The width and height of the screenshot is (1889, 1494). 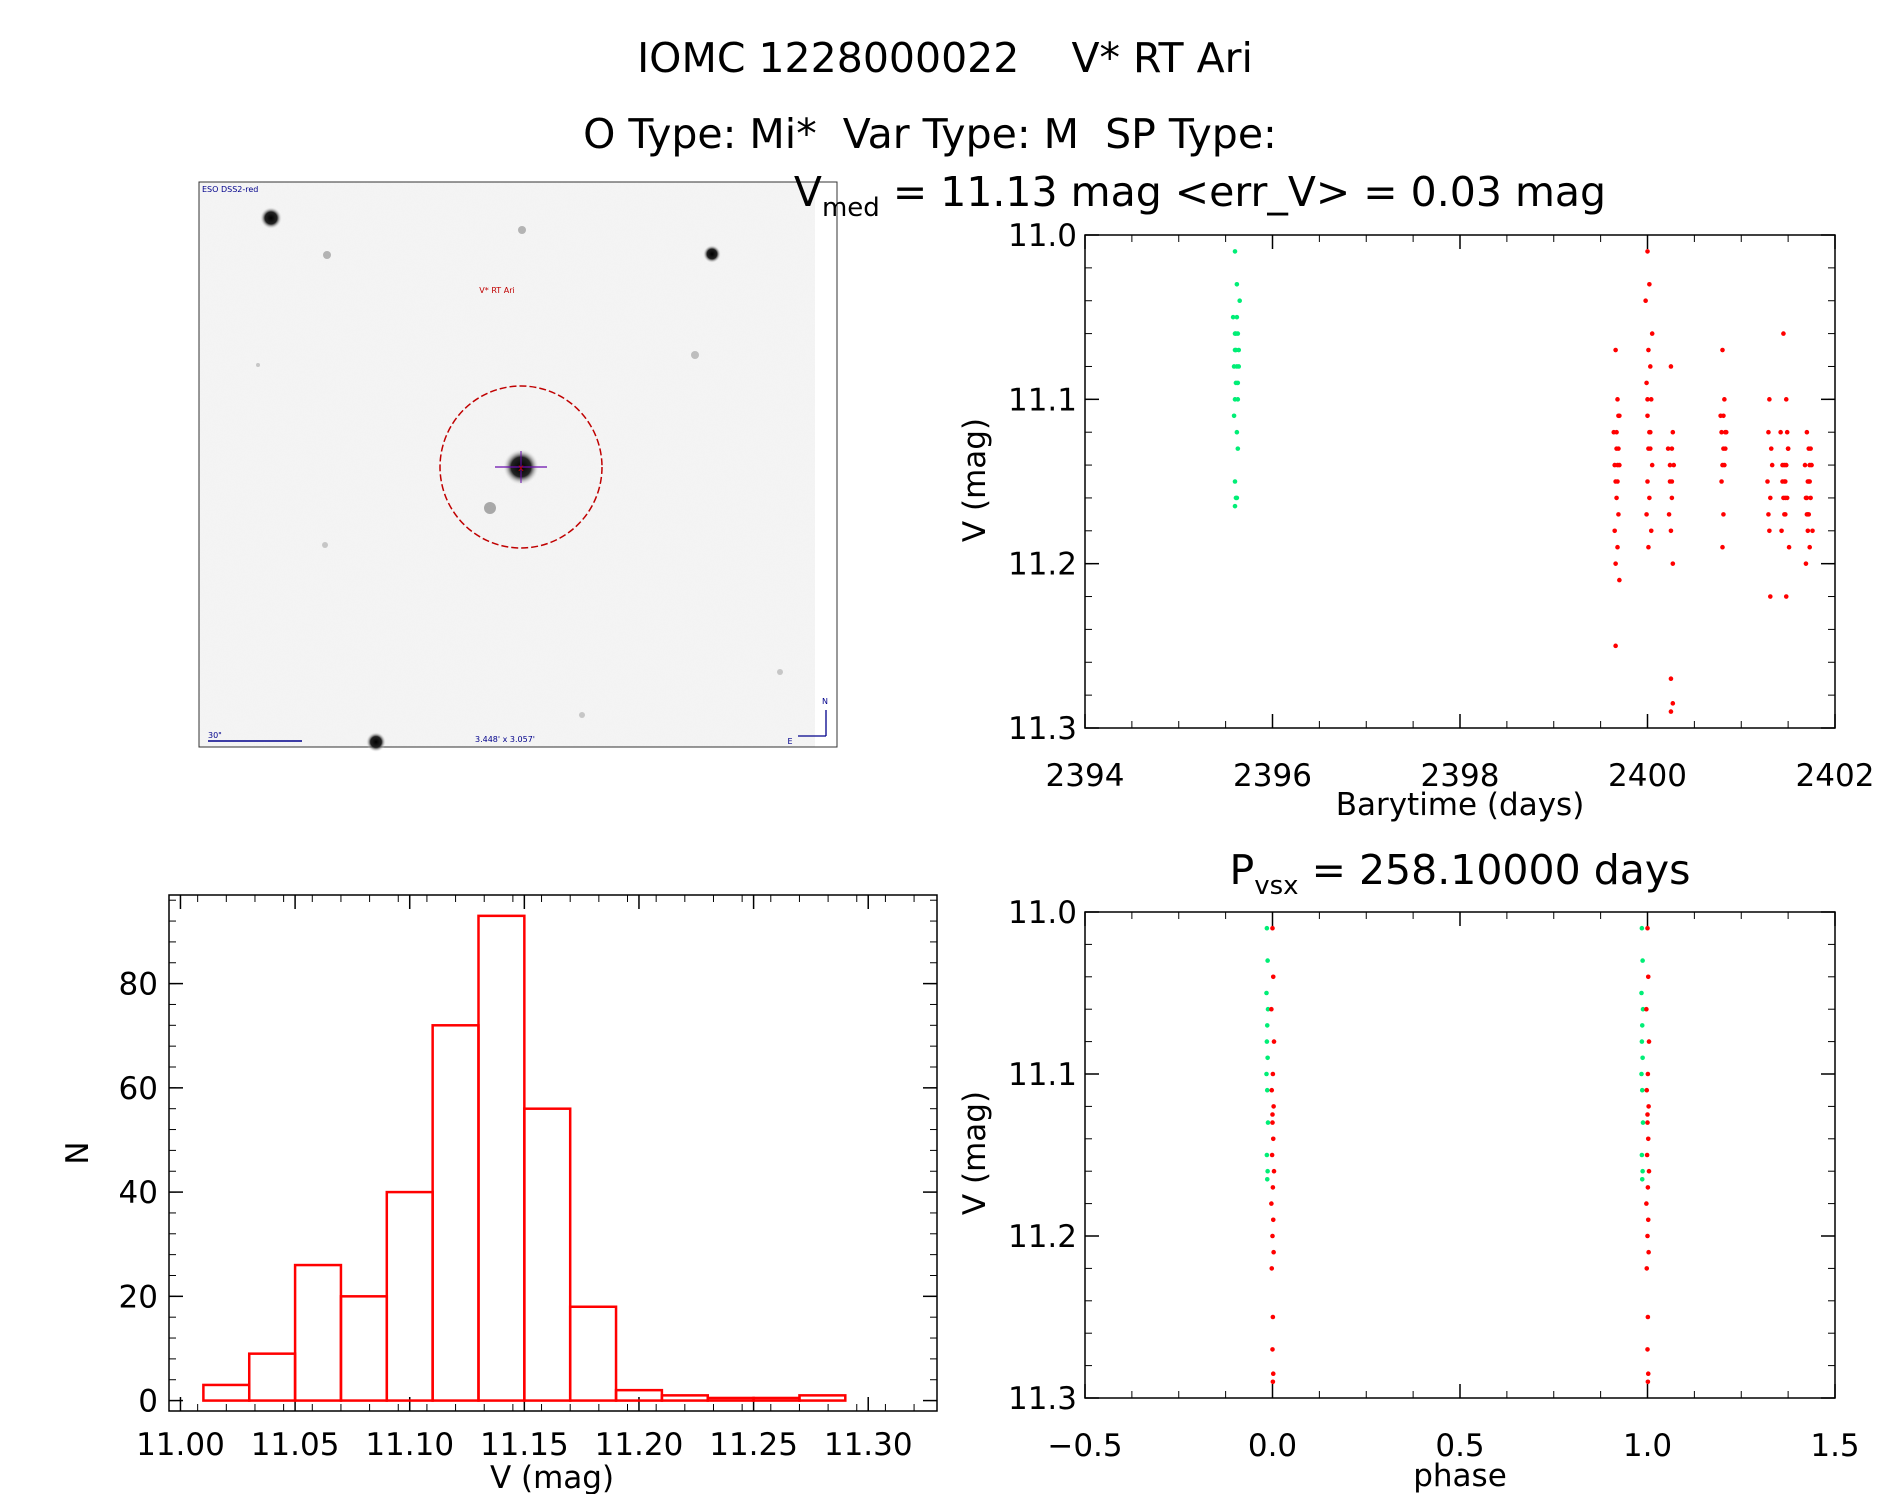 What do you see at coordinates (1460, 1476) in the screenshot?
I see `phase-xlabel: phase` at bounding box center [1460, 1476].